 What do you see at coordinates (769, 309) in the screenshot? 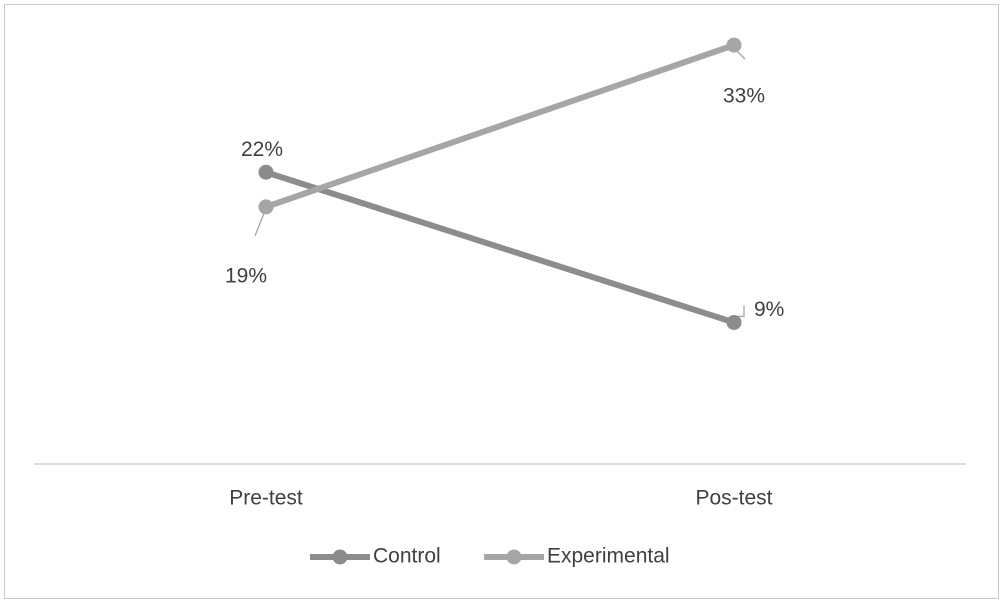
I see `data-label-control-pos-test: 9%` at bounding box center [769, 309].